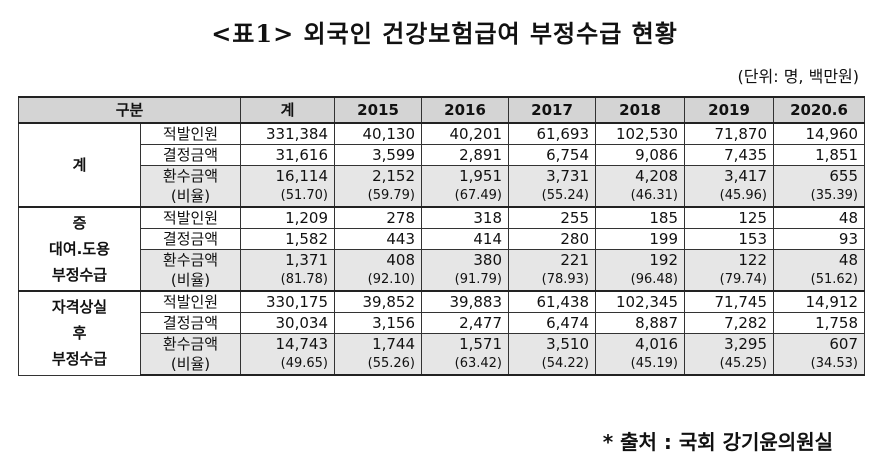 The width and height of the screenshot is (889, 458). Describe the element at coordinates (442, 323) in the screenshot. I see `table-row: 결정금액 30,034 3,156 2,477 6,474 8,887 7,282 1,758` at that location.